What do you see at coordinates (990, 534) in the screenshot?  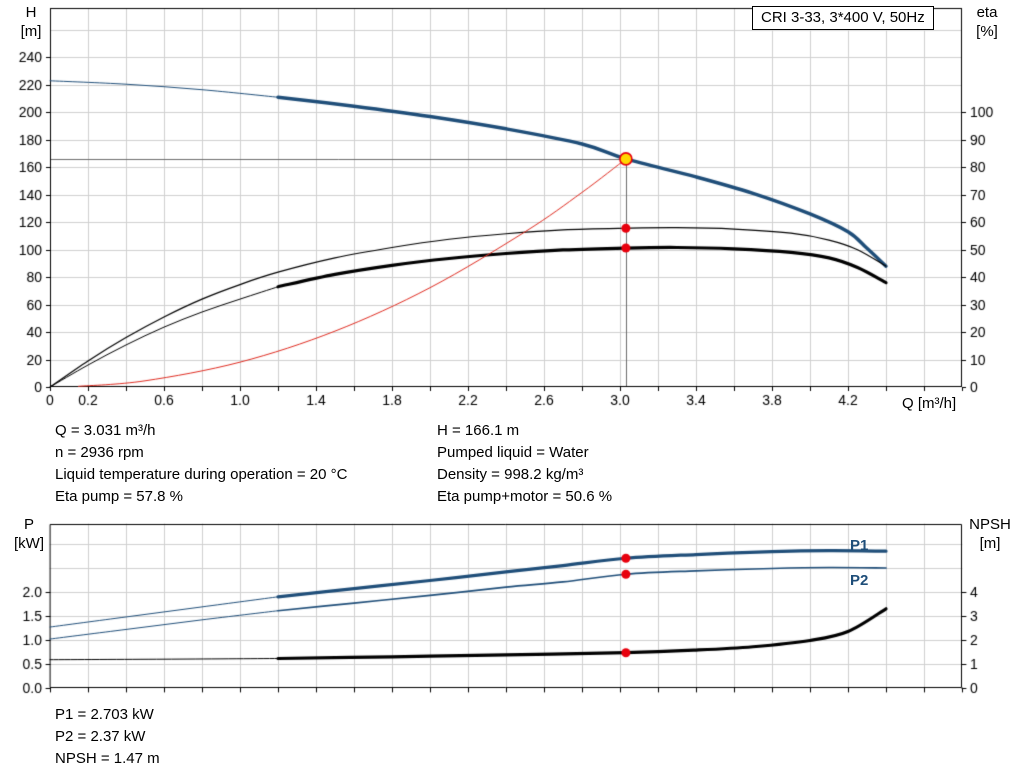 I see `npsh-axis-label: NPSH [m]` at bounding box center [990, 534].